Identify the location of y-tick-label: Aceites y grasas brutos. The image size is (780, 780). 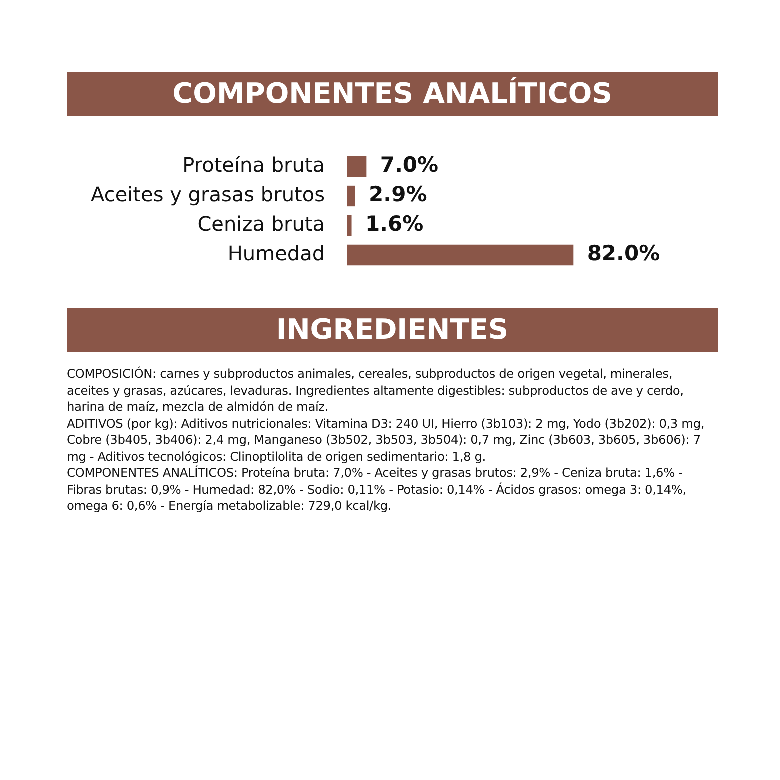
(208, 194).